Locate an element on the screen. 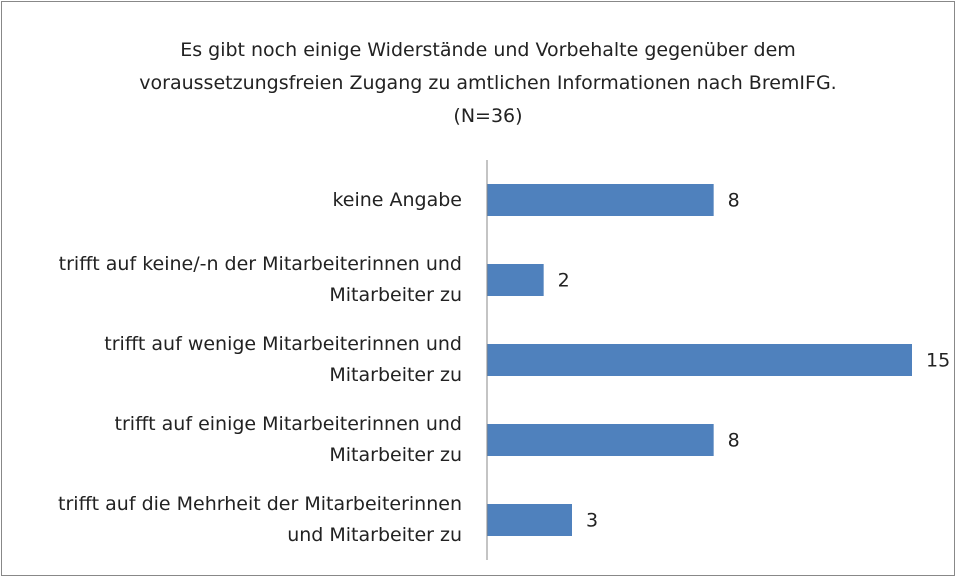 The height and width of the screenshot is (577, 956). category-label: keine Angabe is located at coordinates (397, 199).